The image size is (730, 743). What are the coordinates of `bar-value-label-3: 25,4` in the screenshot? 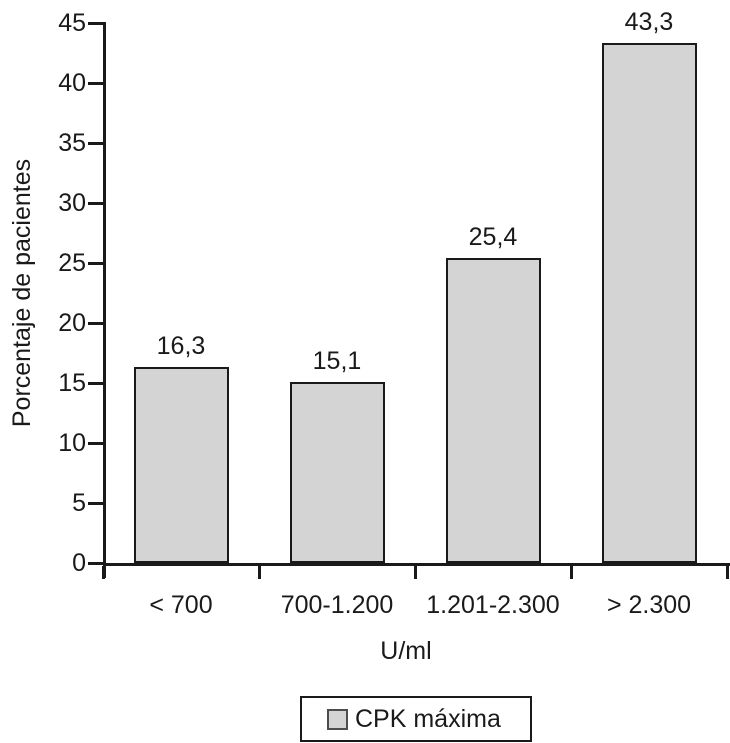 It's located at (493, 237).